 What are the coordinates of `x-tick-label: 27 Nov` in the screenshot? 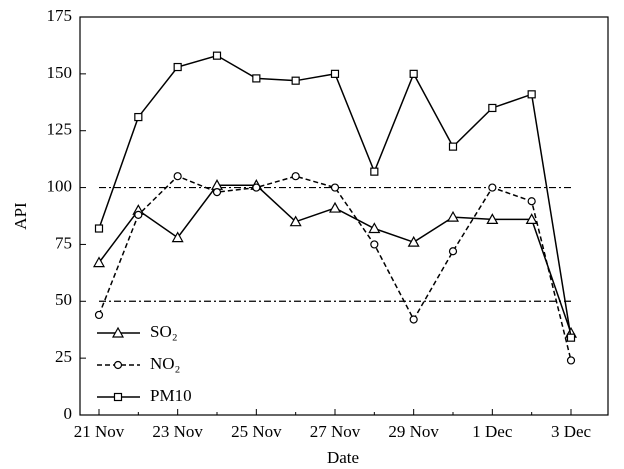 It's located at (335, 431).